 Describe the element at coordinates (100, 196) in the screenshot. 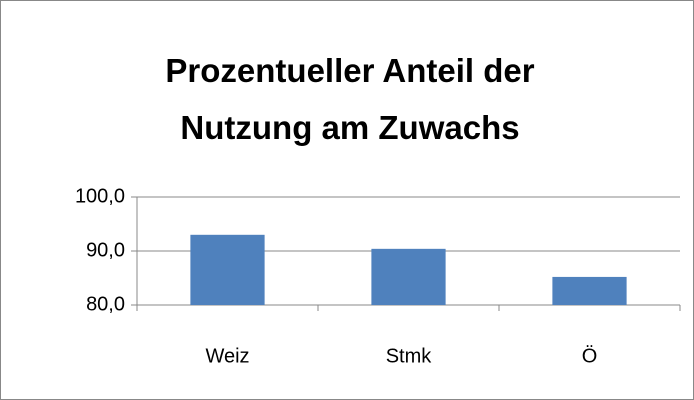

I see `y-tick-label: 100,0` at that location.